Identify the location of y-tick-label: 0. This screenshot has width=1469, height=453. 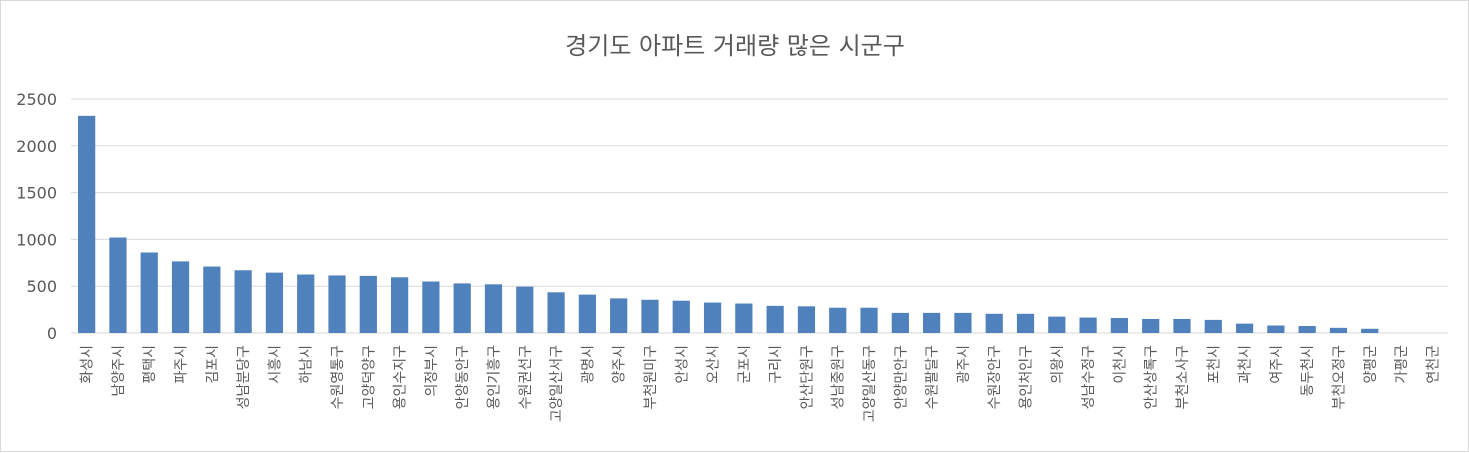
(52, 333).